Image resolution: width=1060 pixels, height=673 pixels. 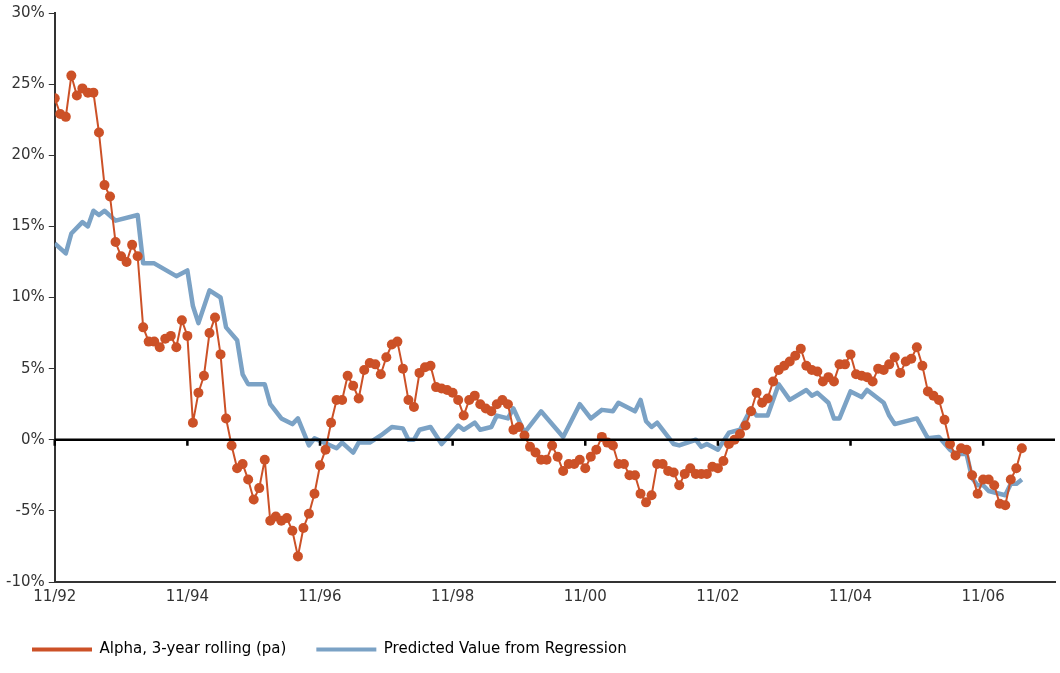 I want to click on y-tick-label: 30%, so click(x=28, y=11).